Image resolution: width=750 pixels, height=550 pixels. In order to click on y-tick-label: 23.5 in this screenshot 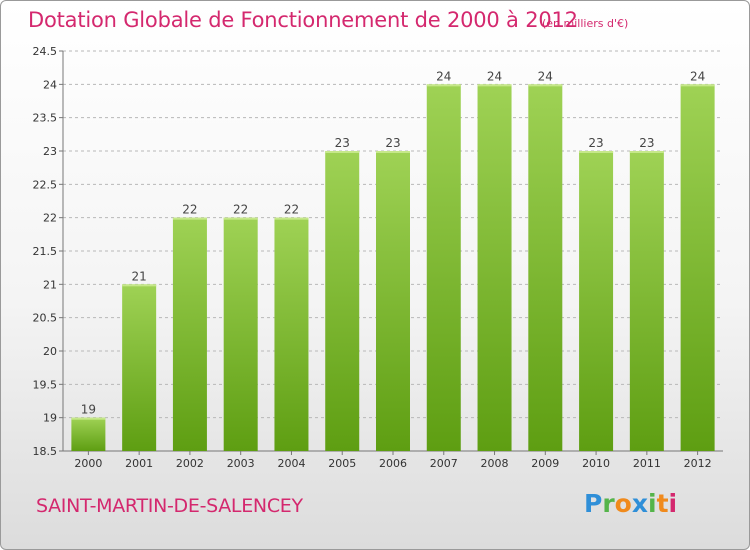, I will do `click(45, 118)`.